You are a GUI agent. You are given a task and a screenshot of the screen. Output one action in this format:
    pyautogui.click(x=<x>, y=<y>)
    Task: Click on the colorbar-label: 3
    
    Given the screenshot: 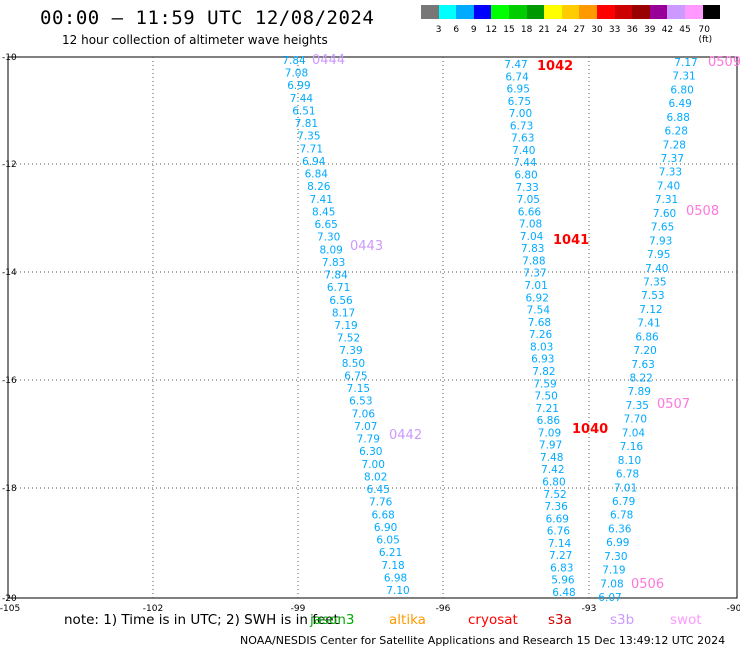 What is the action you would take?
    pyautogui.click(x=438, y=30)
    